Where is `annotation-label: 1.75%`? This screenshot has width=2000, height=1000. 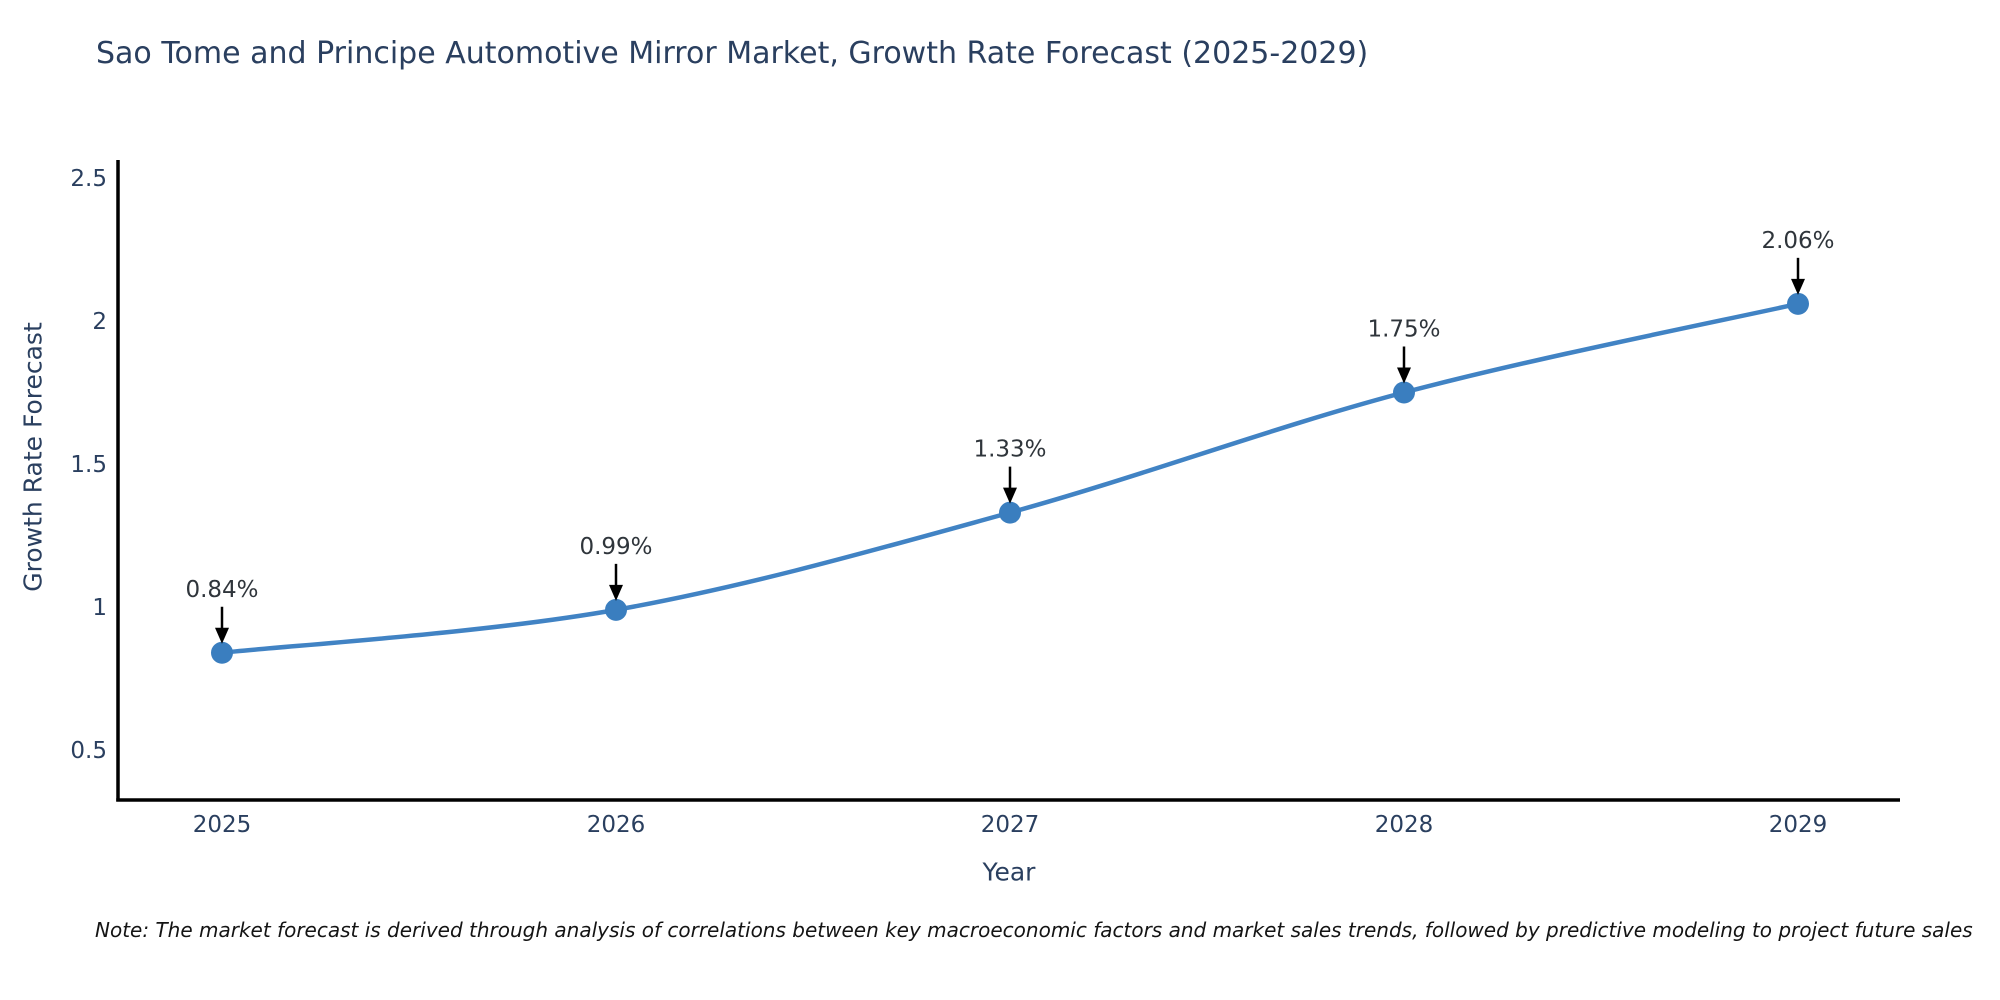 annotation-label: 1.75% is located at coordinates (1403, 330).